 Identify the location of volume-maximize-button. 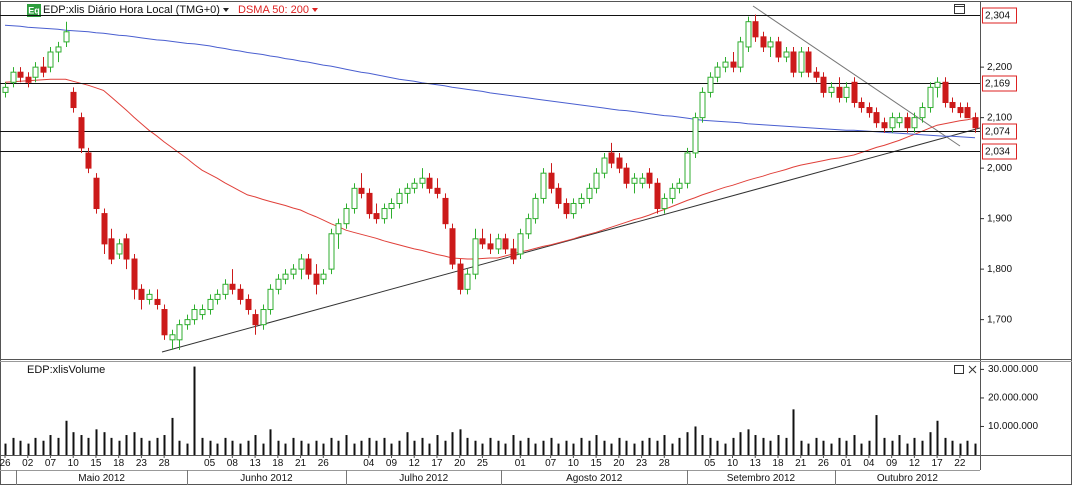
(959, 369).